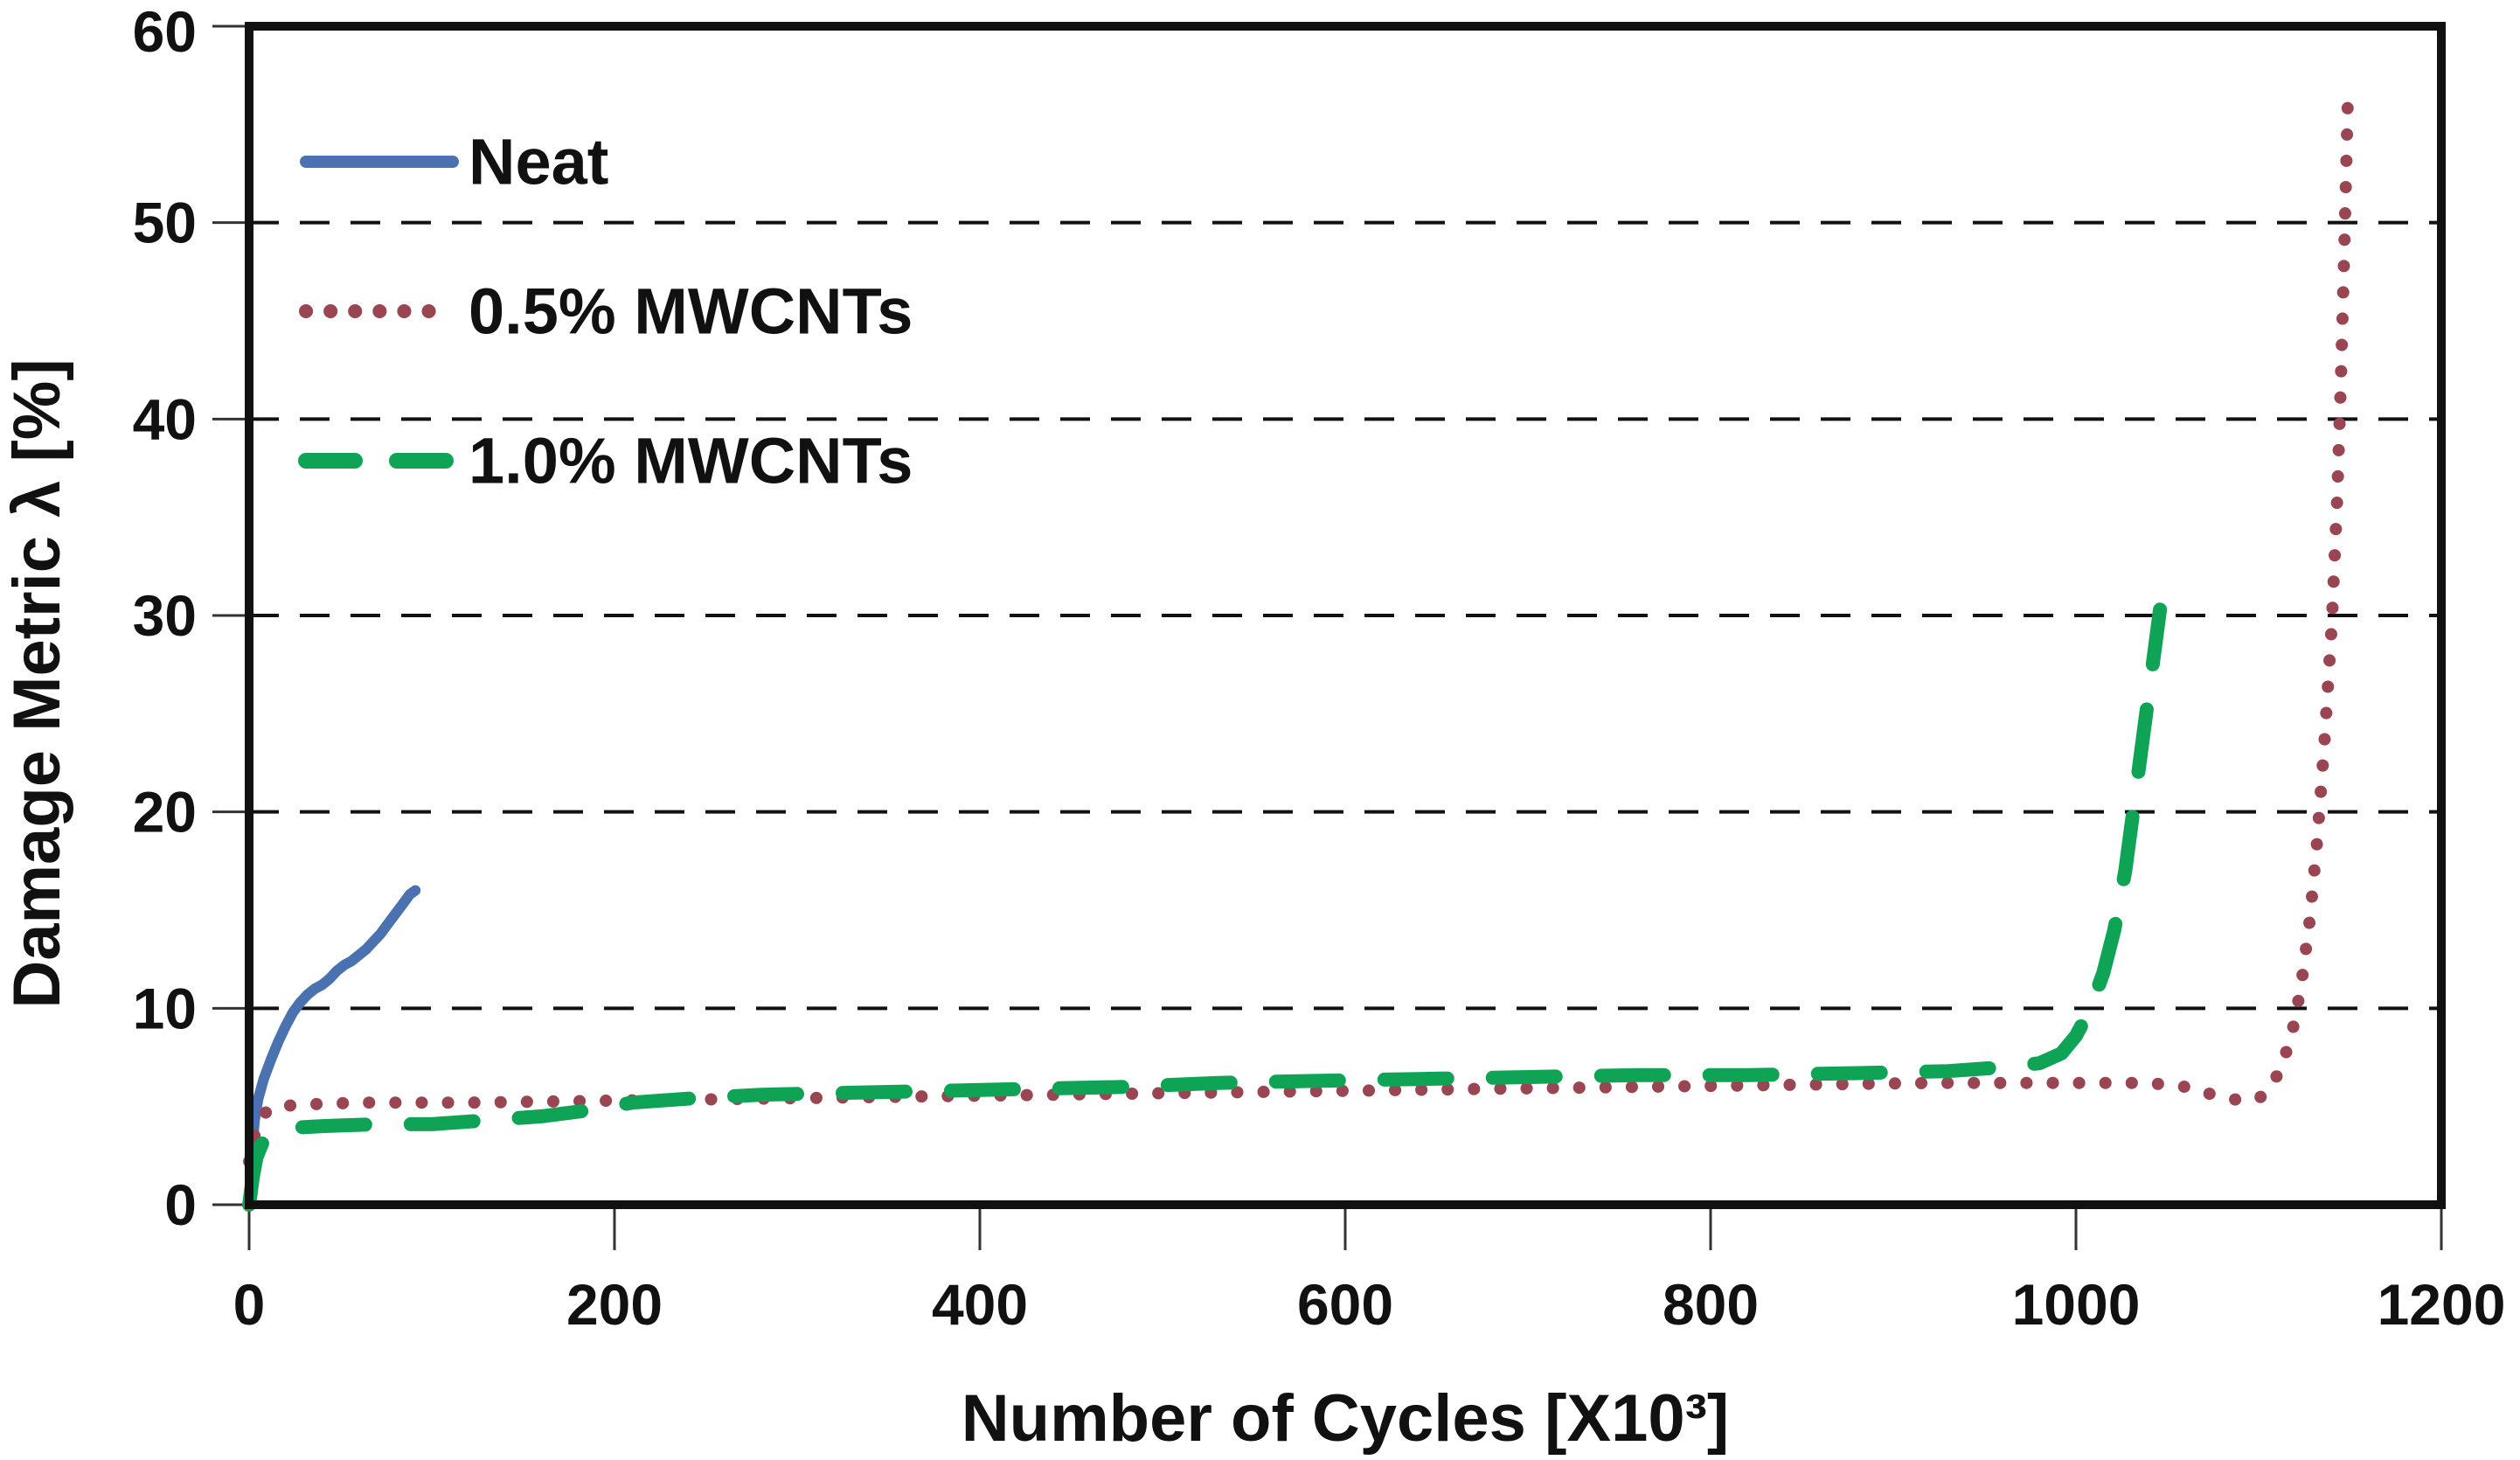 The width and height of the screenshot is (2520, 1460). What do you see at coordinates (1345, 1418) in the screenshot?
I see `x-axis-label: Number of Cycles [X10³]` at bounding box center [1345, 1418].